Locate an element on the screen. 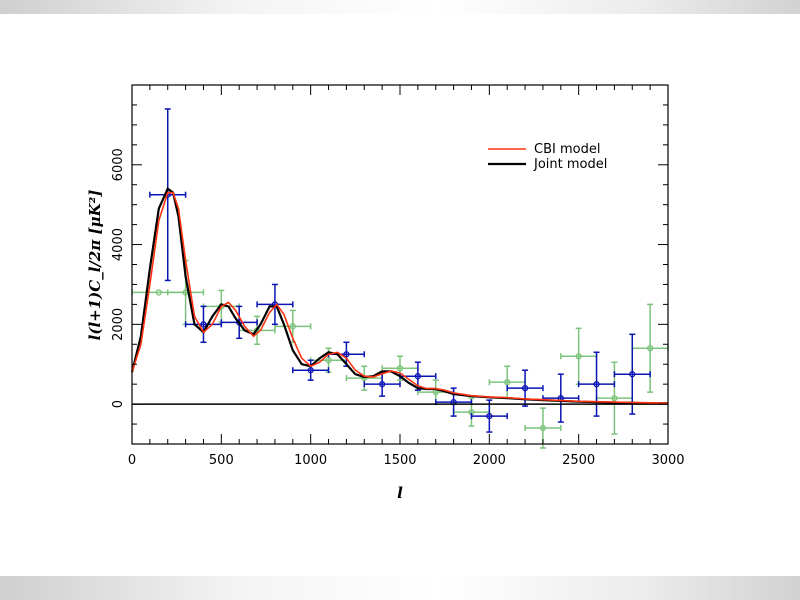  x-tick-label: 2500 is located at coordinates (578, 460).